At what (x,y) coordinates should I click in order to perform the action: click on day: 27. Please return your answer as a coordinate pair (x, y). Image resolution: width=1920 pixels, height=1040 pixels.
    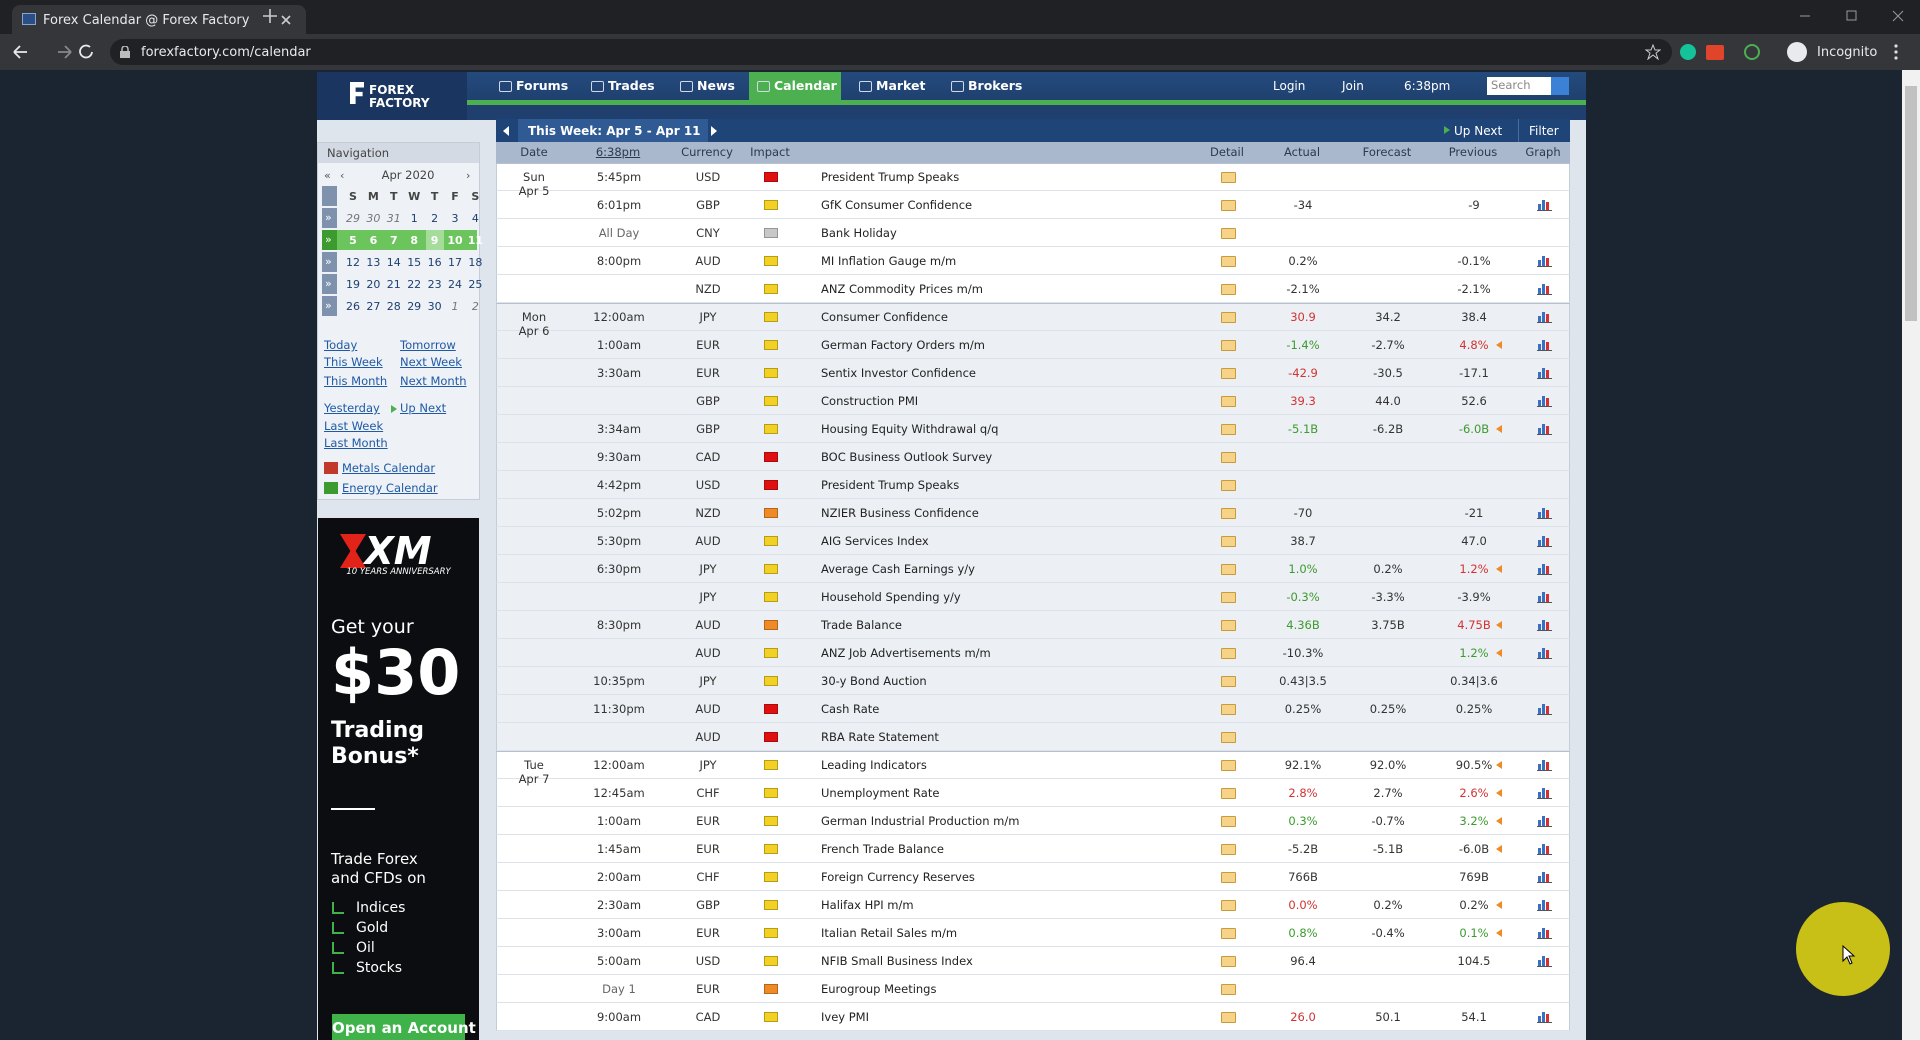
    Looking at the image, I should click on (373, 306).